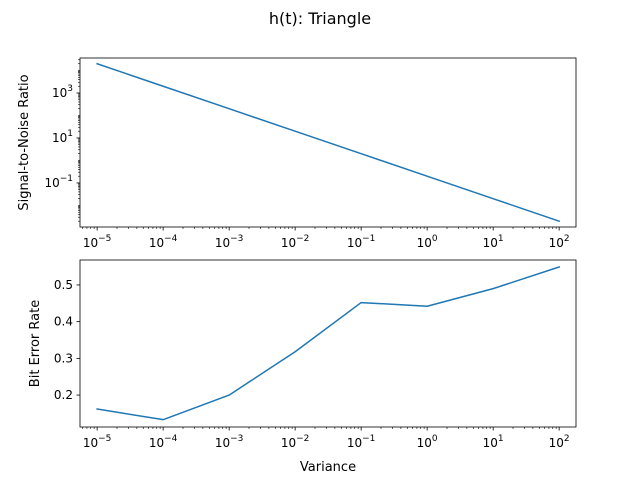 Image resolution: width=640 pixels, height=480 pixels. I want to click on x-axis-label: Variance, so click(328, 467).